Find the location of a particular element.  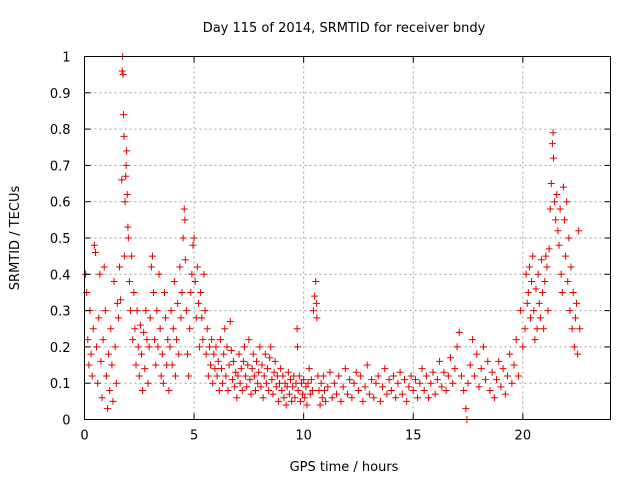

y-tick-labels: 0 0.1 0.2 0.3 0.4 0.5 0.6 0.7 0.8 0.9 1 is located at coordinates (60, 240).